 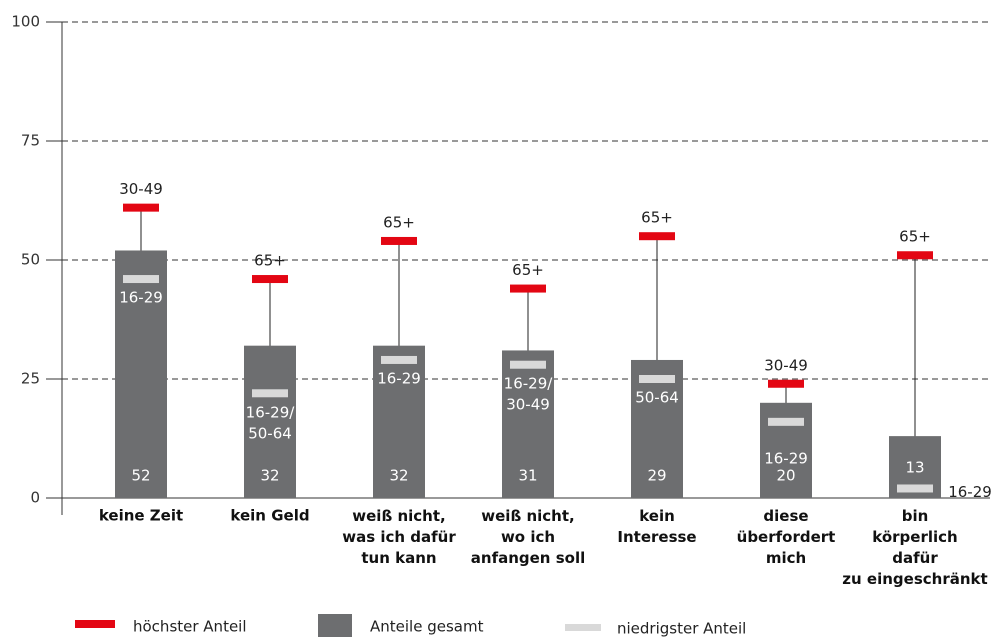 I want to click on y-tick-label: 25, so click(x=30, y=379).